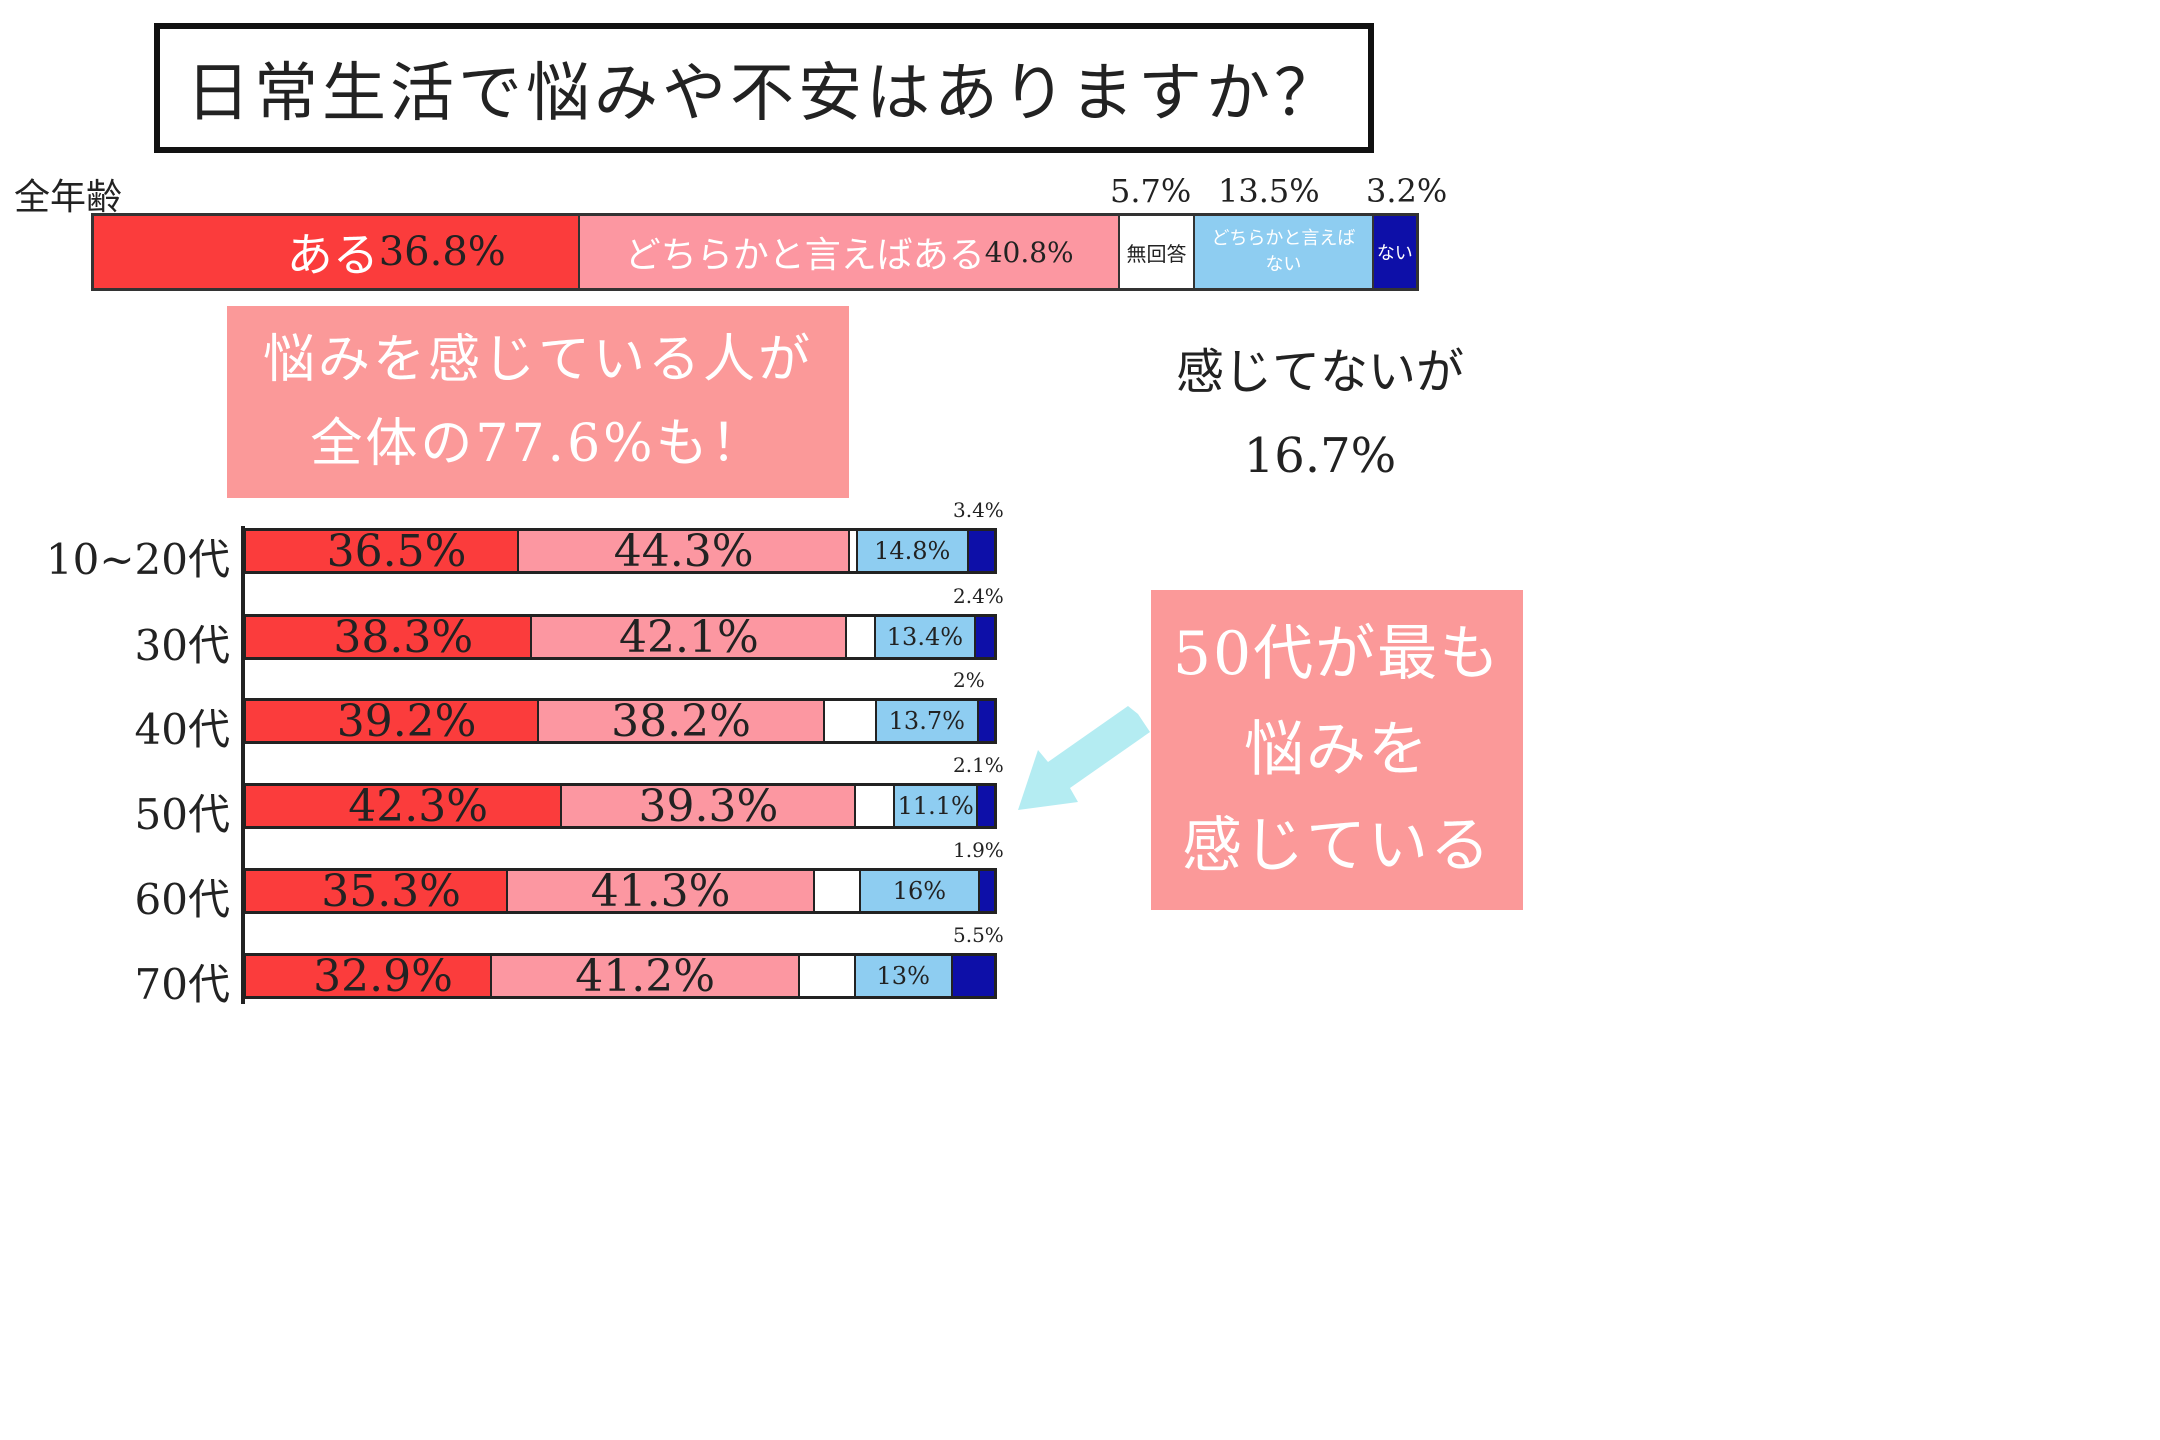  Describe the element at coordinates (1151, 191) in the screenshot. I see `all-ages-mukaito-pct: 5.7%` at that location.